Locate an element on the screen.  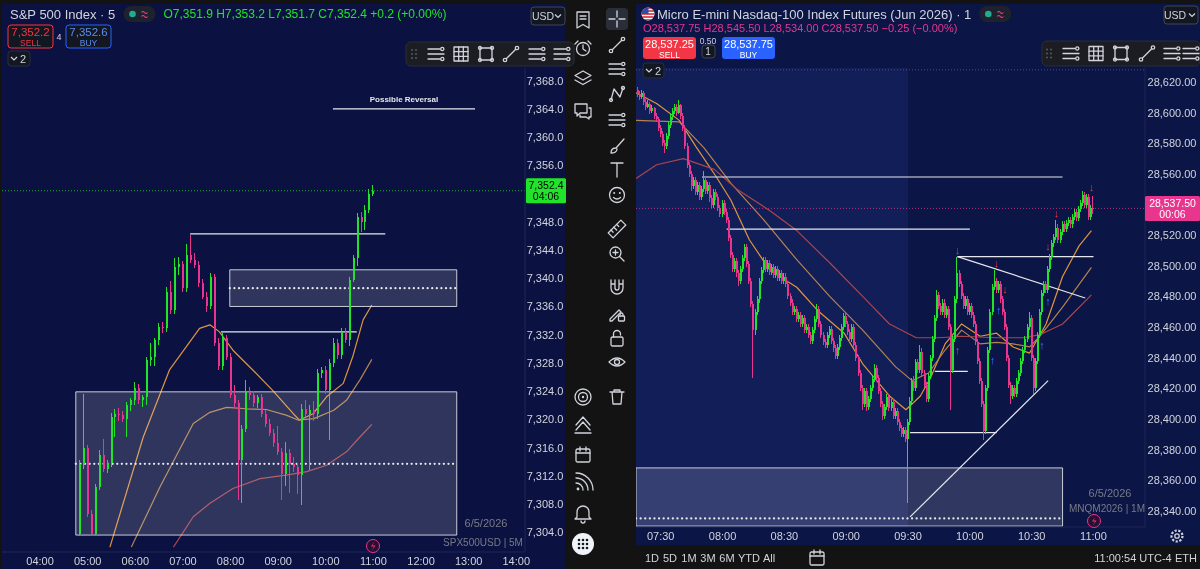
annotation: 2 is located at coordinates (658, 70).